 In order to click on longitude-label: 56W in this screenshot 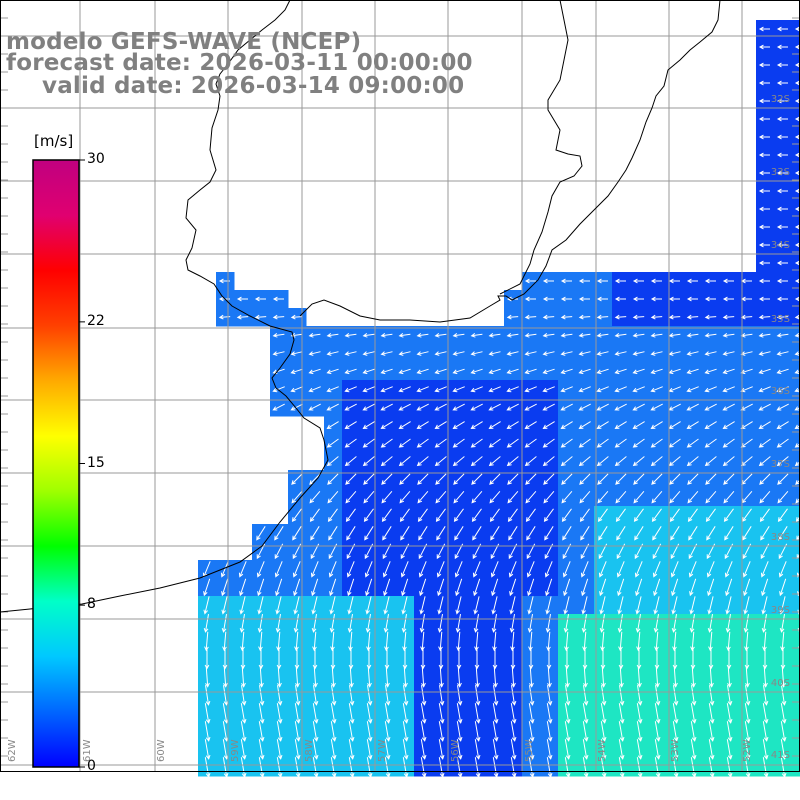, I will do `click(455, 750)`.